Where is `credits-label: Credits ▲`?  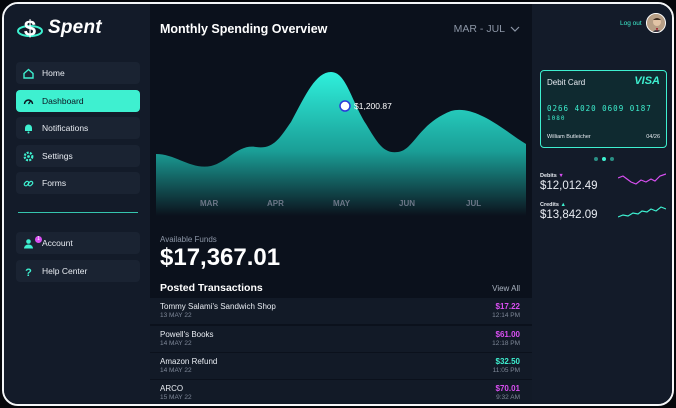
credits-label: Credits ▲ is located at coordinates (553, 205).